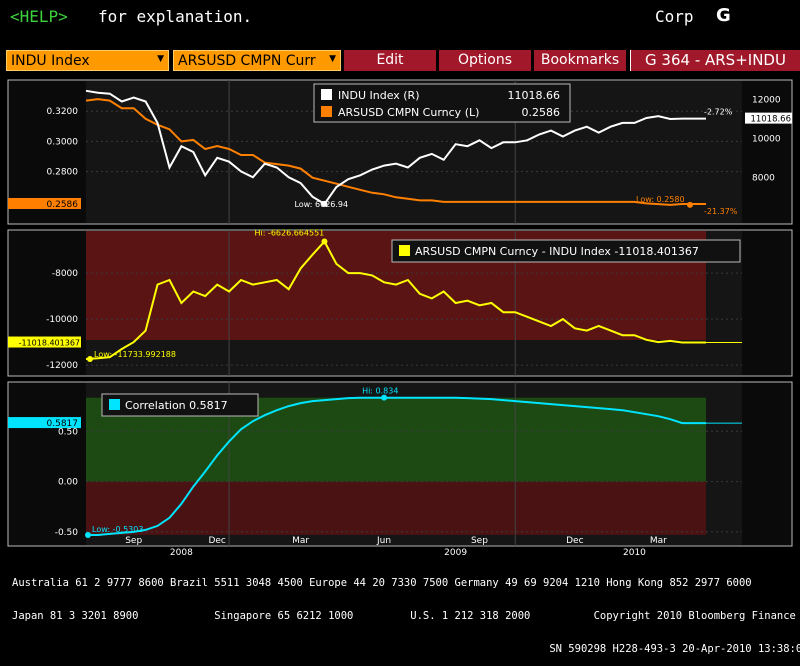 The height and width of the screenshot is (666, 800). Describe the element at coordinates (580, 60) in the screenshot. I see `bookmarks-button: Bookmarks` at that location.